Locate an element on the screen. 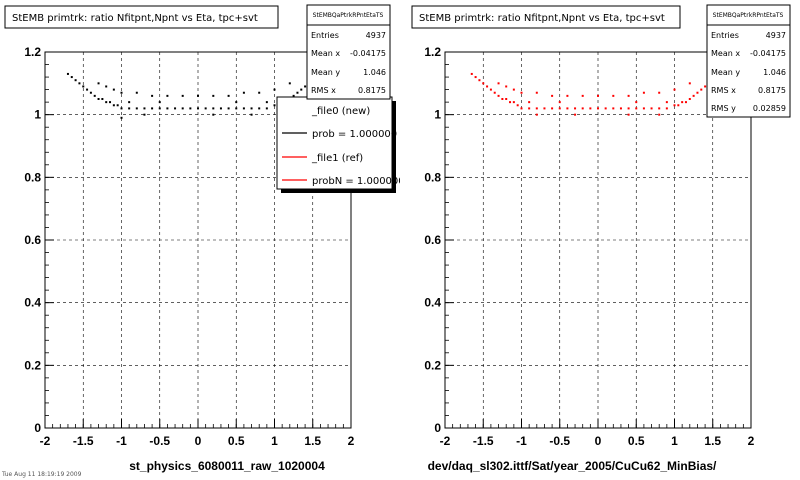 The image size is (800, 480). stats-label-rms-x: RMS x is located at coordinates (723, 90).